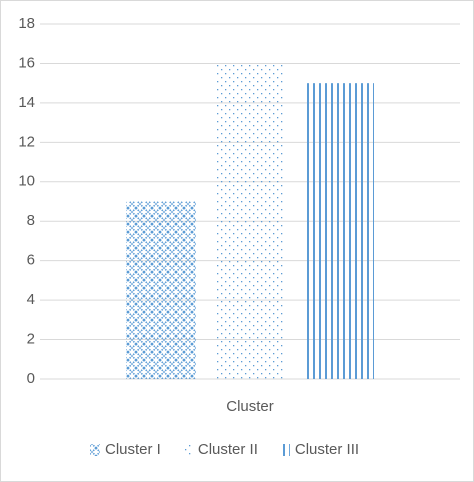 Image resolution: width=474 pixels, height=482 pixels. I want to click on y-tick-label: 18, so click(26, 23).